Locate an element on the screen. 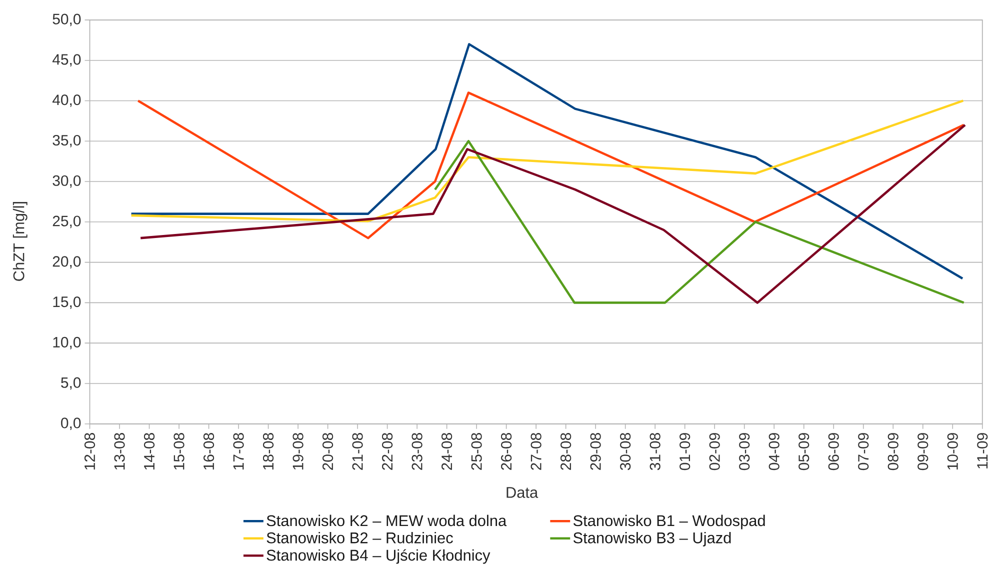 This screenshot has height=566, width=991. x-tick-label: 12-08 is located at coordinates (90, 451).